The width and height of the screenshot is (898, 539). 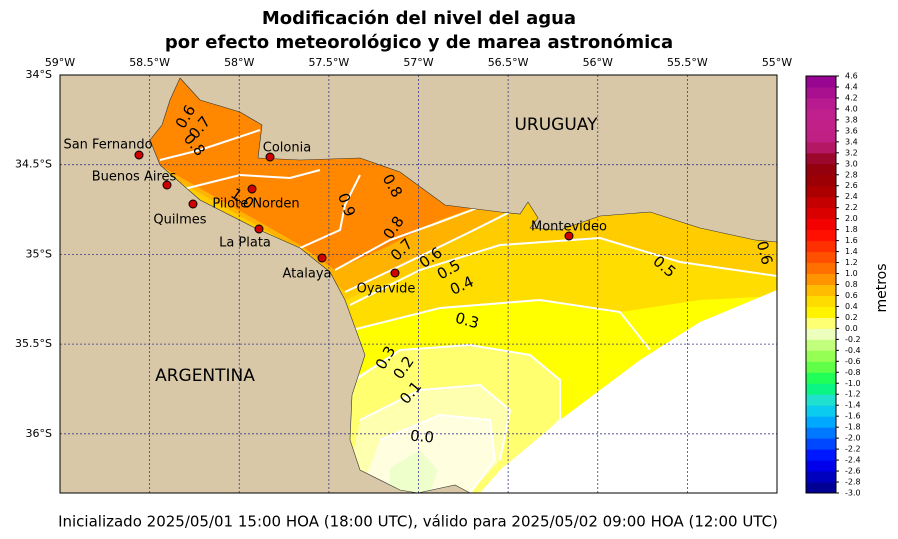 I want to click on colorbar-tick-label: 3.0, so click(x=851, y=163).